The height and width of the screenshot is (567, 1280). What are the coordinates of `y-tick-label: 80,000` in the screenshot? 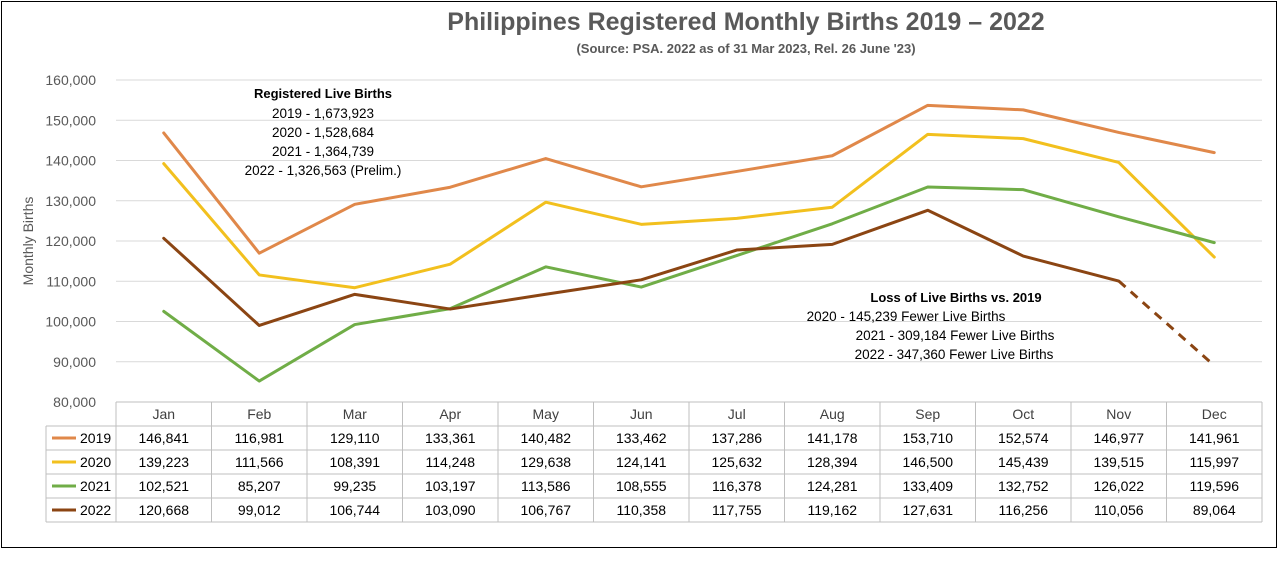 It's located at (74, 402).